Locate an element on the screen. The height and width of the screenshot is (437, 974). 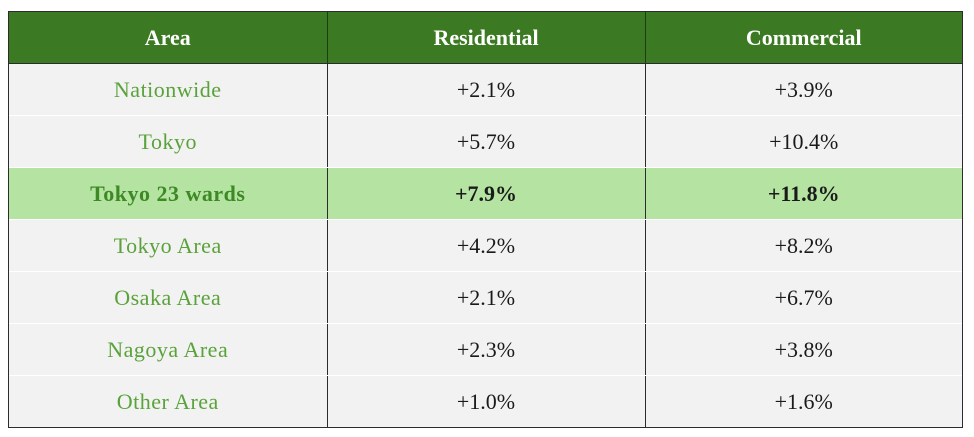
area-cell: Nagoya Area is located at coordinates (168, 349).